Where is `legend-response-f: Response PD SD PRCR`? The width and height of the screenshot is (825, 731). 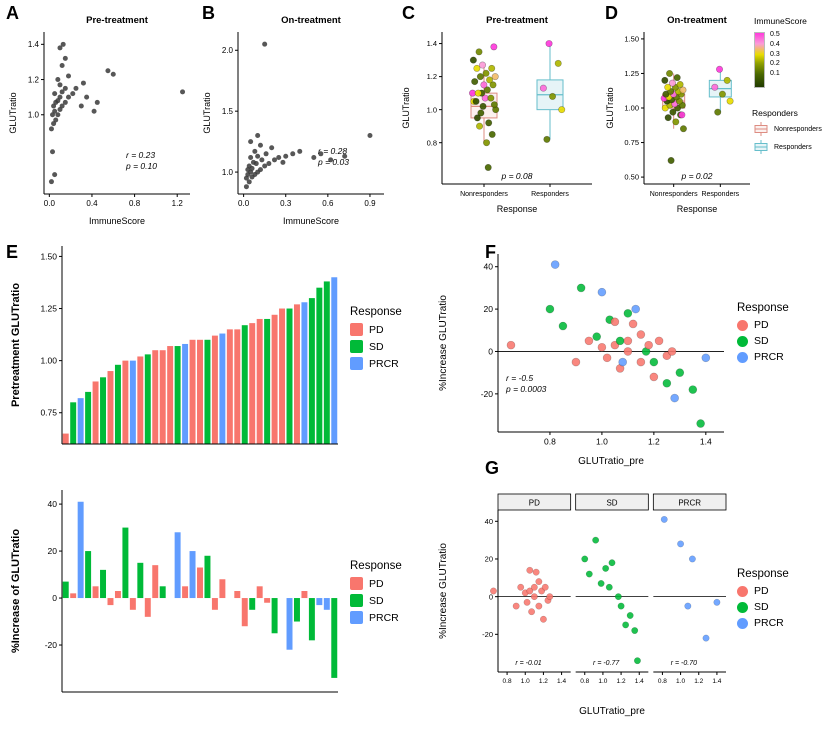
legend-response-f: Response PD SD PRCR is located at coordinates (778, 332).